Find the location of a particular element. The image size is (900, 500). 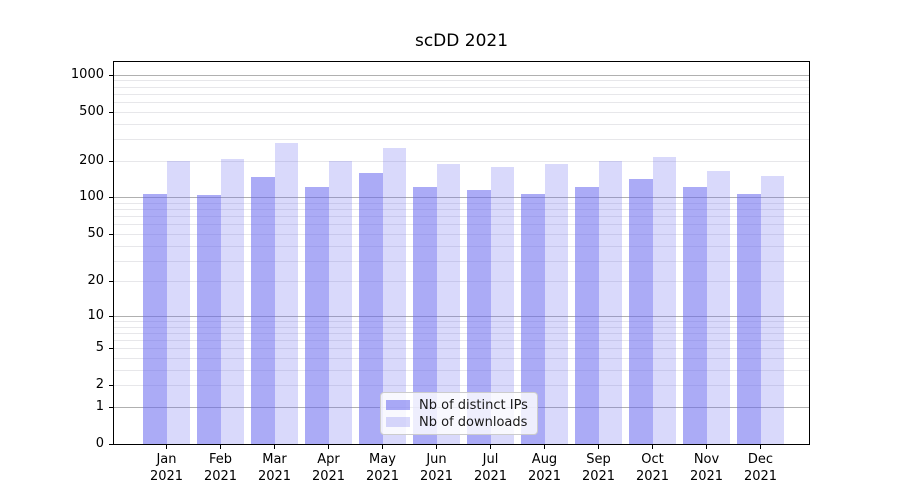

x-tick-label: Jun 2021 is located at coordinates (436, 468).